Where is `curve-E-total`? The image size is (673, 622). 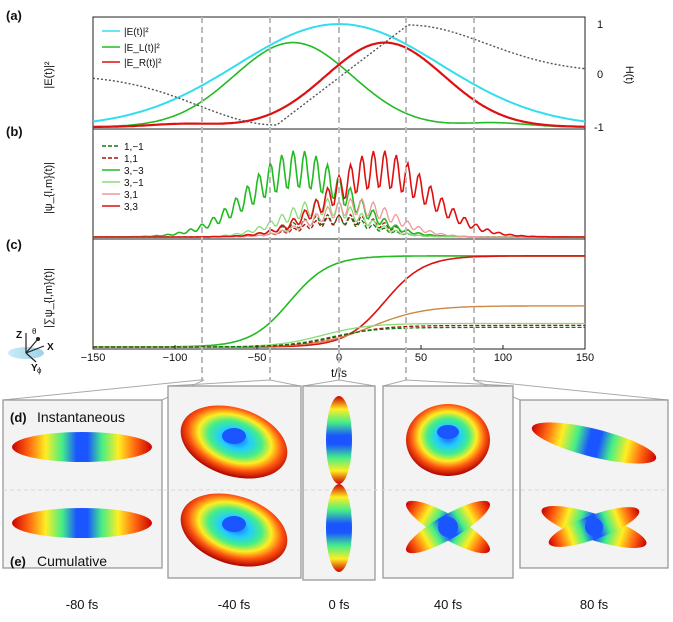 curve-E-total is located at coordinates (339, 73).